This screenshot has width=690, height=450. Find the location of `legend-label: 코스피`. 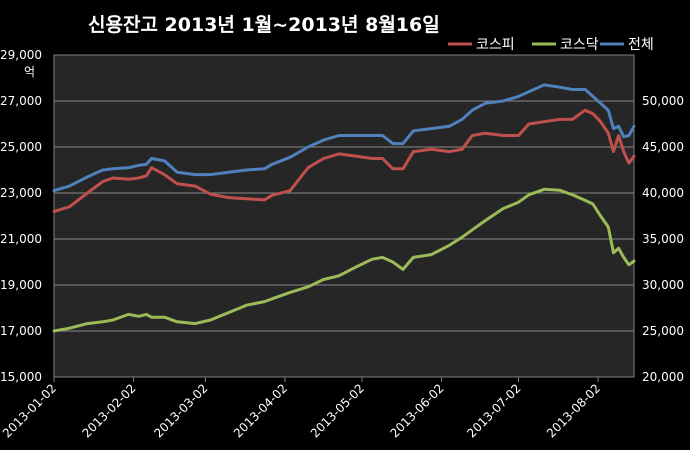

legend-label: 코스피 is located at coordinates (495, 45).